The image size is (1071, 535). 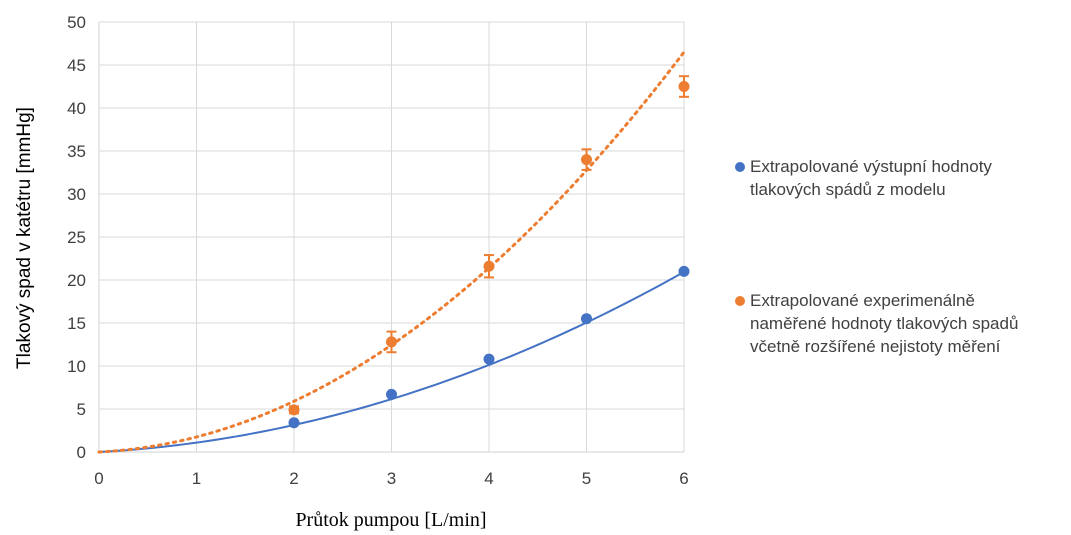 What do you see at coordinates (98, 478) in the screenshot?
I see `x-tick-label: 0` at bounding box center [98, 478].